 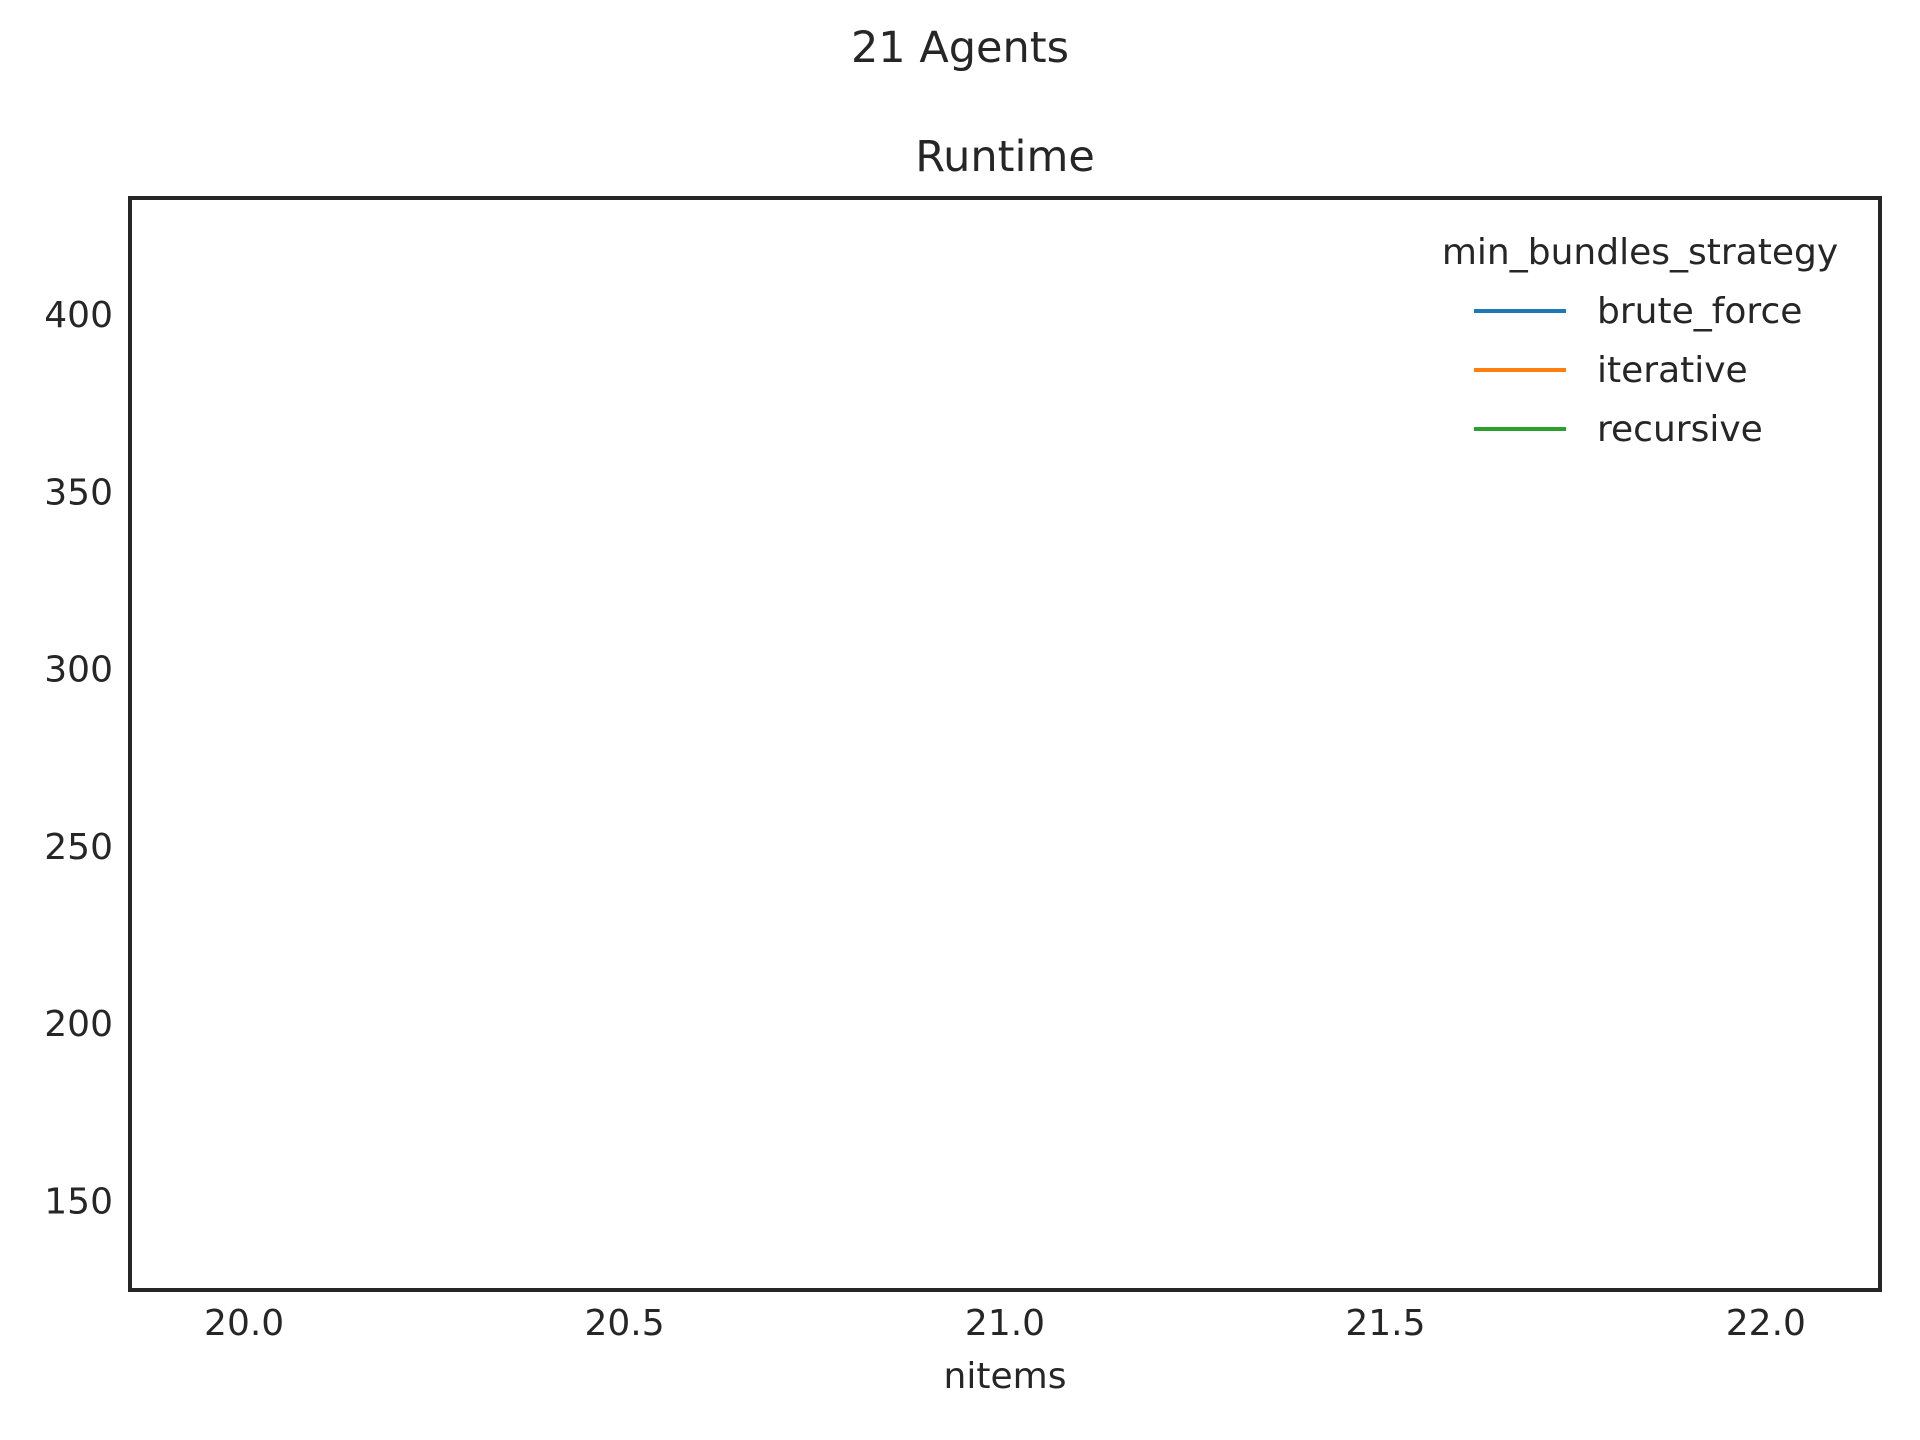 What do you see at coordinates (244, 1323) in the screenshot?
I see `x-tick-label: 20.0` at bounding box center [244, 1323].